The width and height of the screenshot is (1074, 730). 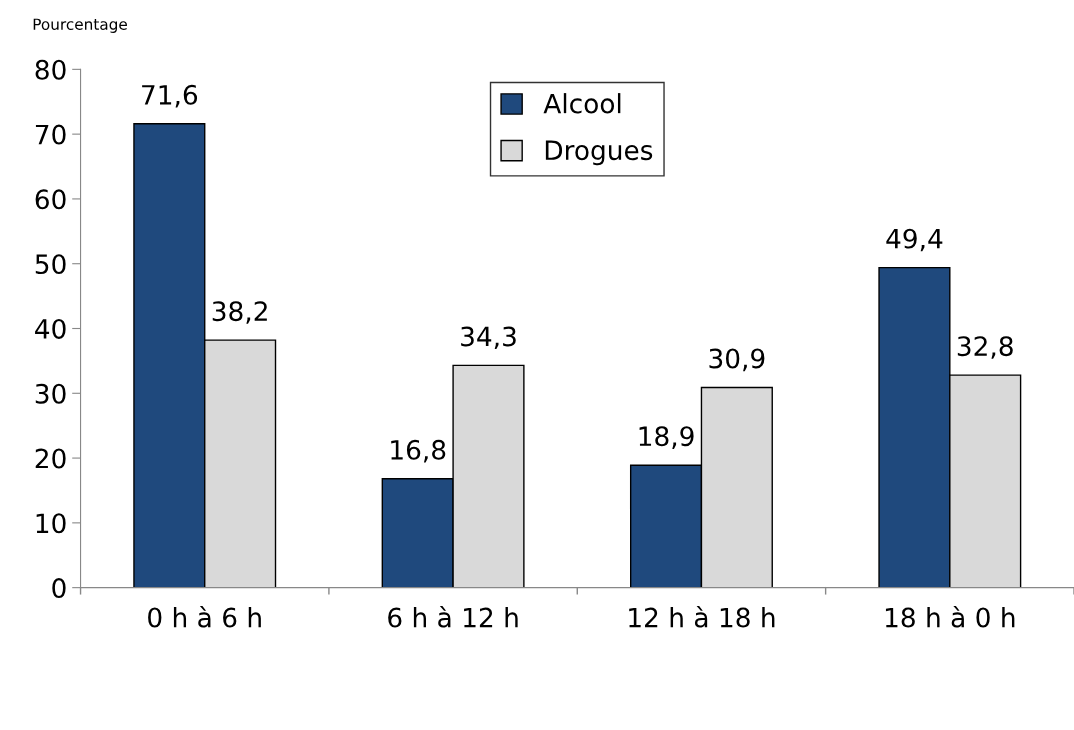 What do you see at coordinates (599, 153) in the screenshot?
I see `legend-label: Drogues` at bounding box center [599, 153].